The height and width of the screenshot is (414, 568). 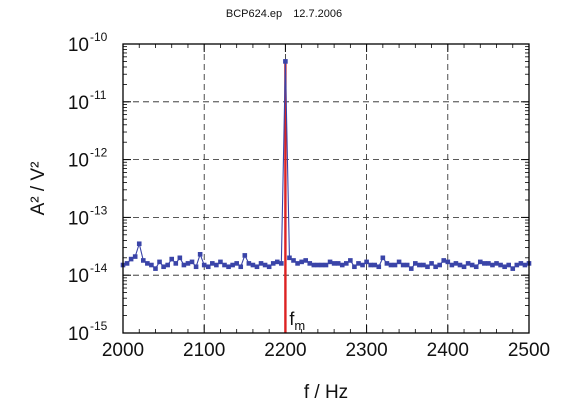 I want to click on y-axis-label: A² / V², so click(x=38, y=189).